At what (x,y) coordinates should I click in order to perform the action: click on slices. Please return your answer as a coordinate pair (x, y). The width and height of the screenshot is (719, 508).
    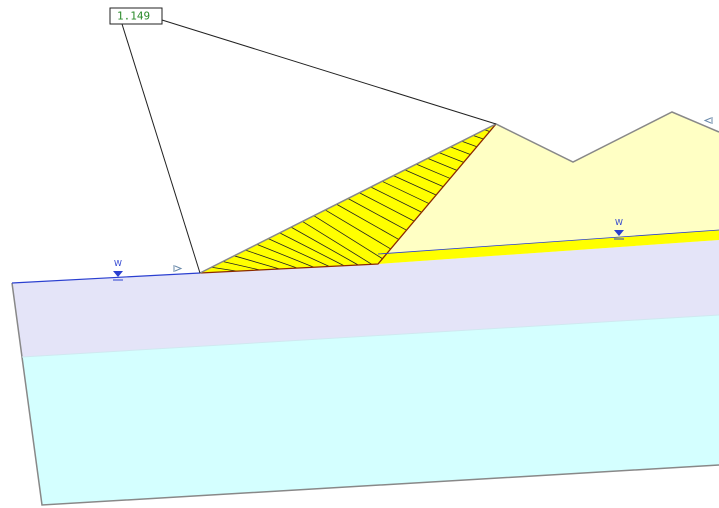
    Looking at the image, I should click on (350, 200).